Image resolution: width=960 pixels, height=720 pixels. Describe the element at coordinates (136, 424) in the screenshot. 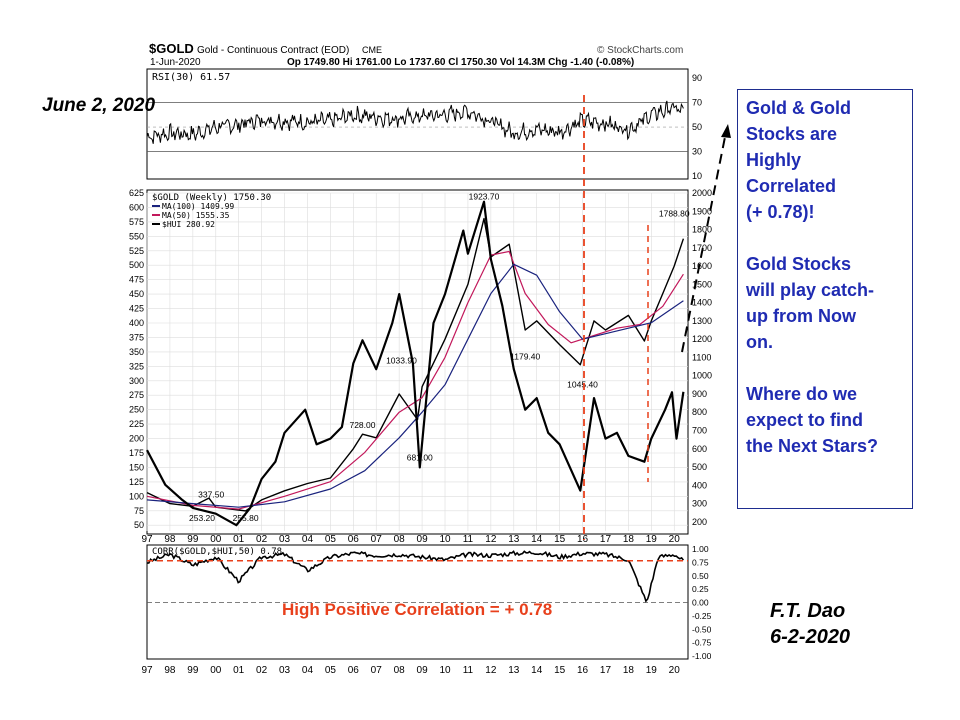

I see `hui-tick-label: 225` at that location.